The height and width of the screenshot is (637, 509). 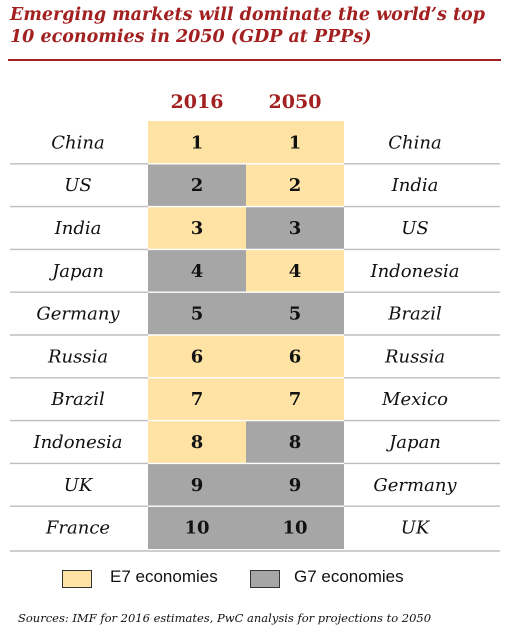 I want to click on country-2050: China, so click(x=414, y=142).